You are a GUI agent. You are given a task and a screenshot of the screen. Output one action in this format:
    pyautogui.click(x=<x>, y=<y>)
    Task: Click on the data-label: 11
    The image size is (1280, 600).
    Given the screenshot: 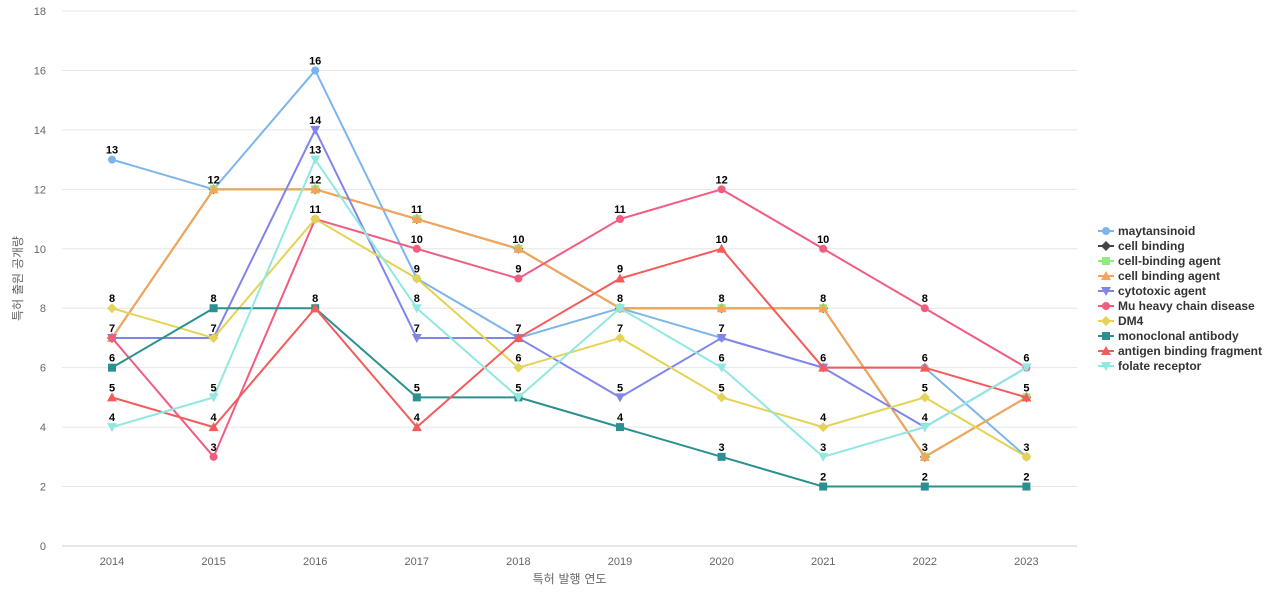 What is the action you would take?
    pyautogui.click(x=315, y=210)
    